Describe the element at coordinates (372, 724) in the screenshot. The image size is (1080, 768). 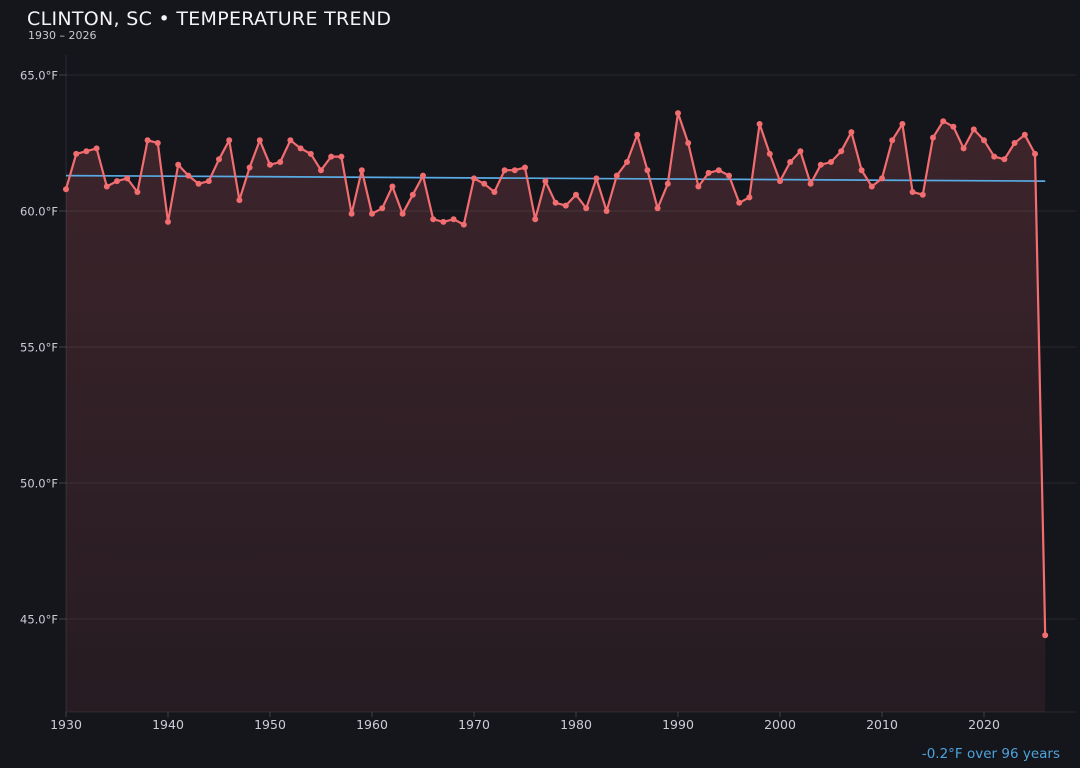
I see `x-tick-label: 1960` at that location.